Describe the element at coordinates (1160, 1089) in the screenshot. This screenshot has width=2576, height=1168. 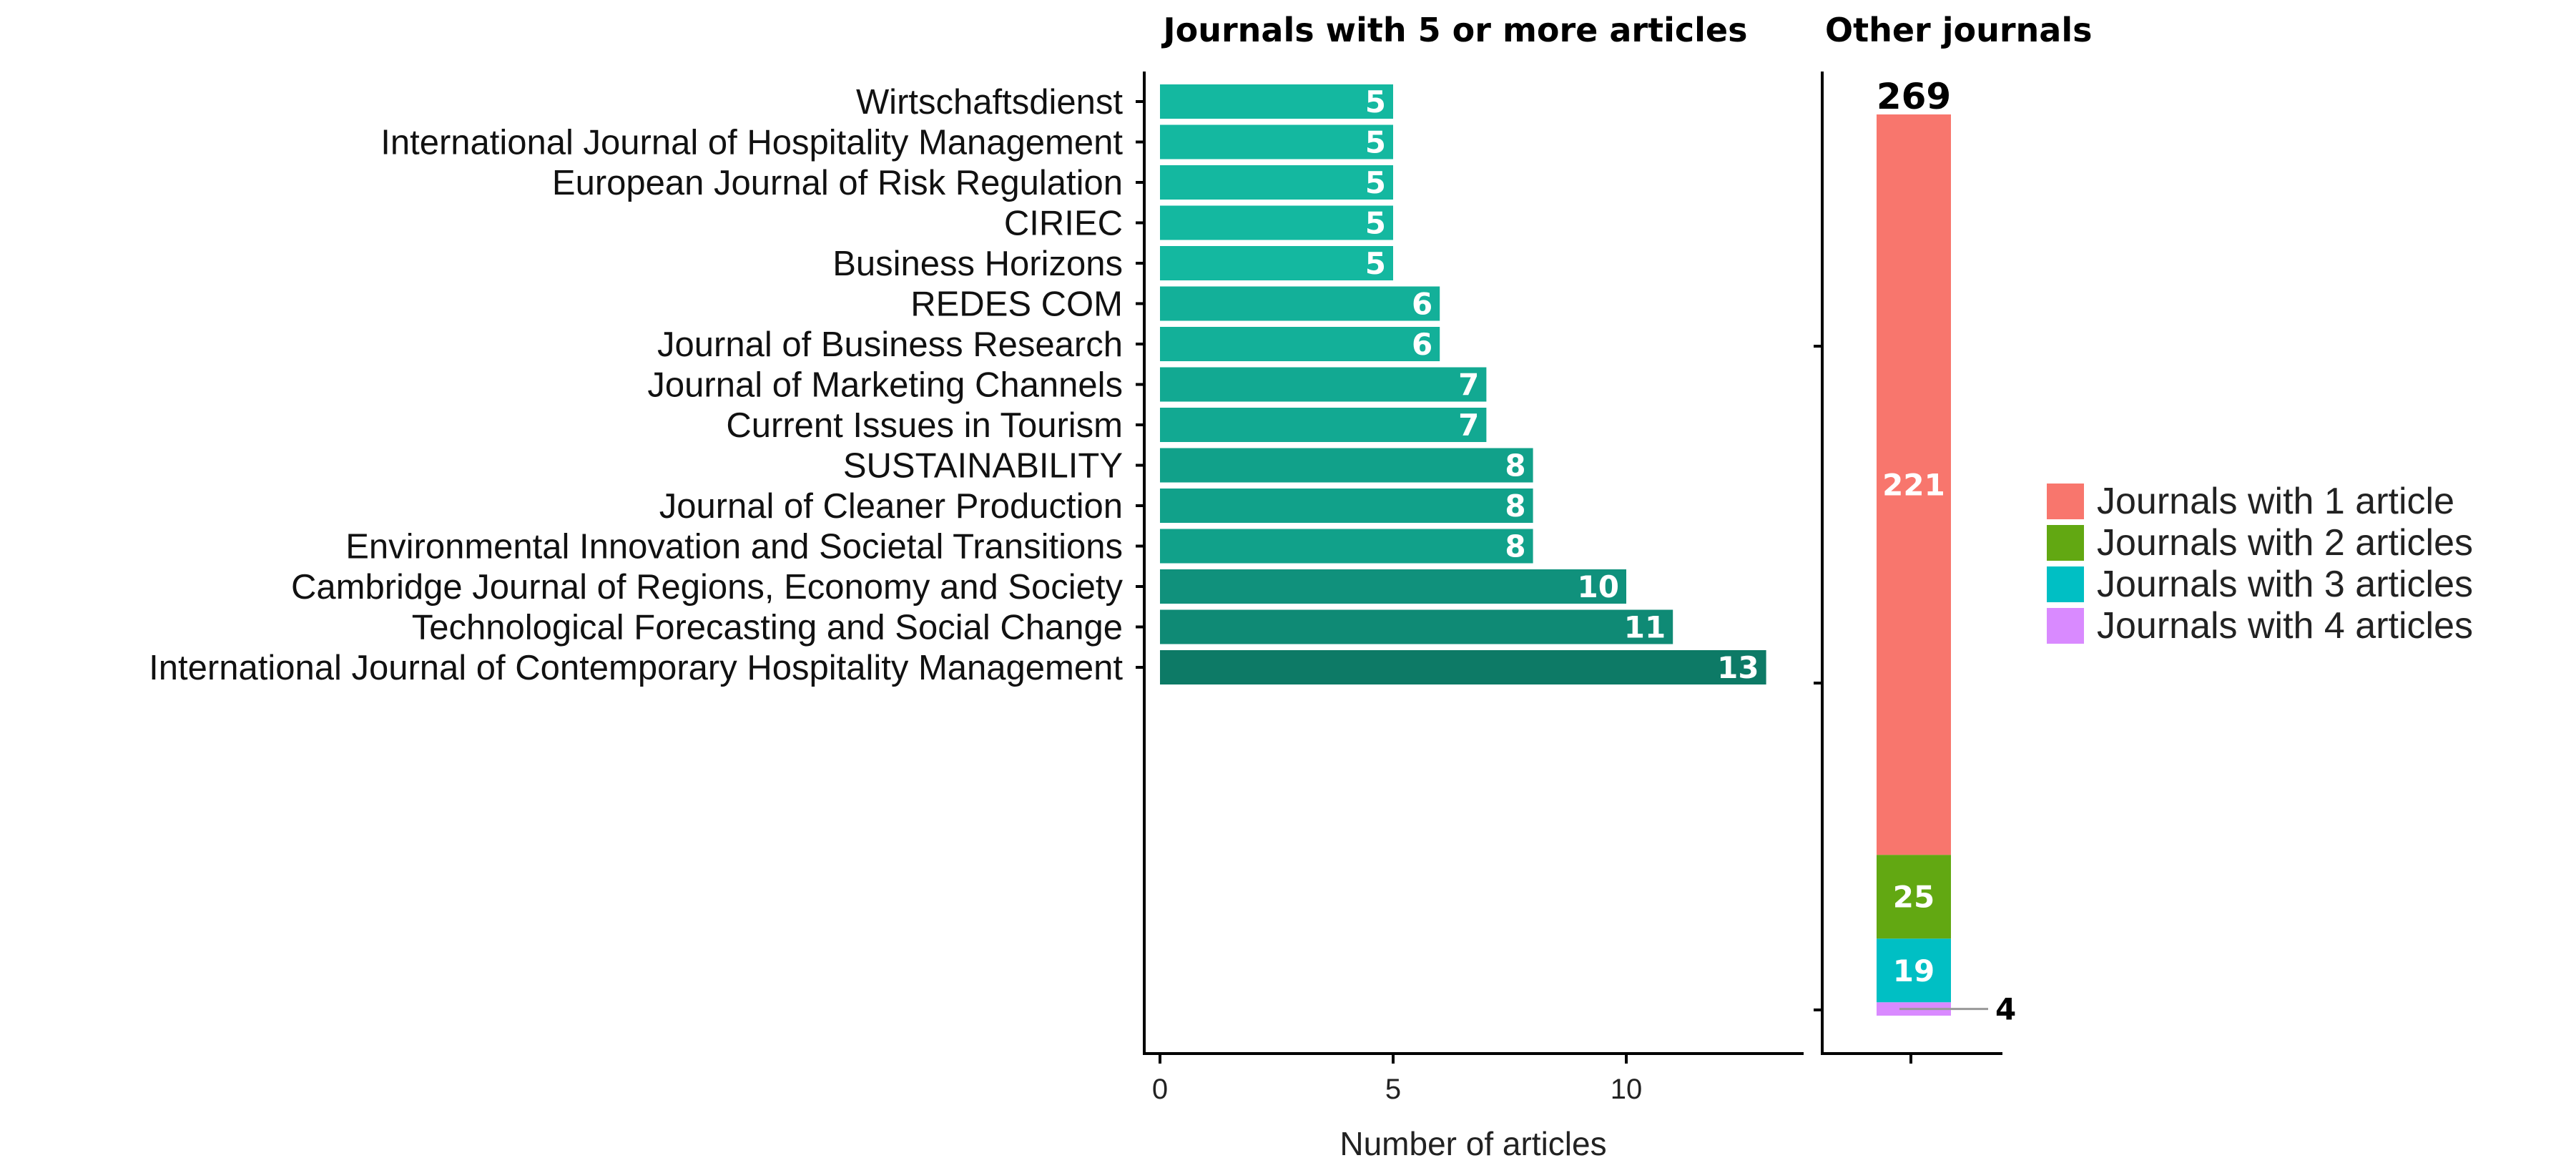
I see `x-tick-label: 0` at that location.